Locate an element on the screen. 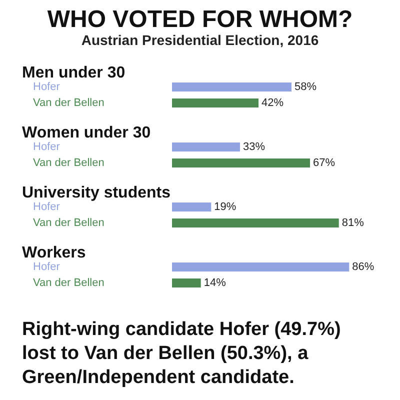 The width and height of the screenshot is (400, 400). data-label: 42% is located at coordinates (273, 103).